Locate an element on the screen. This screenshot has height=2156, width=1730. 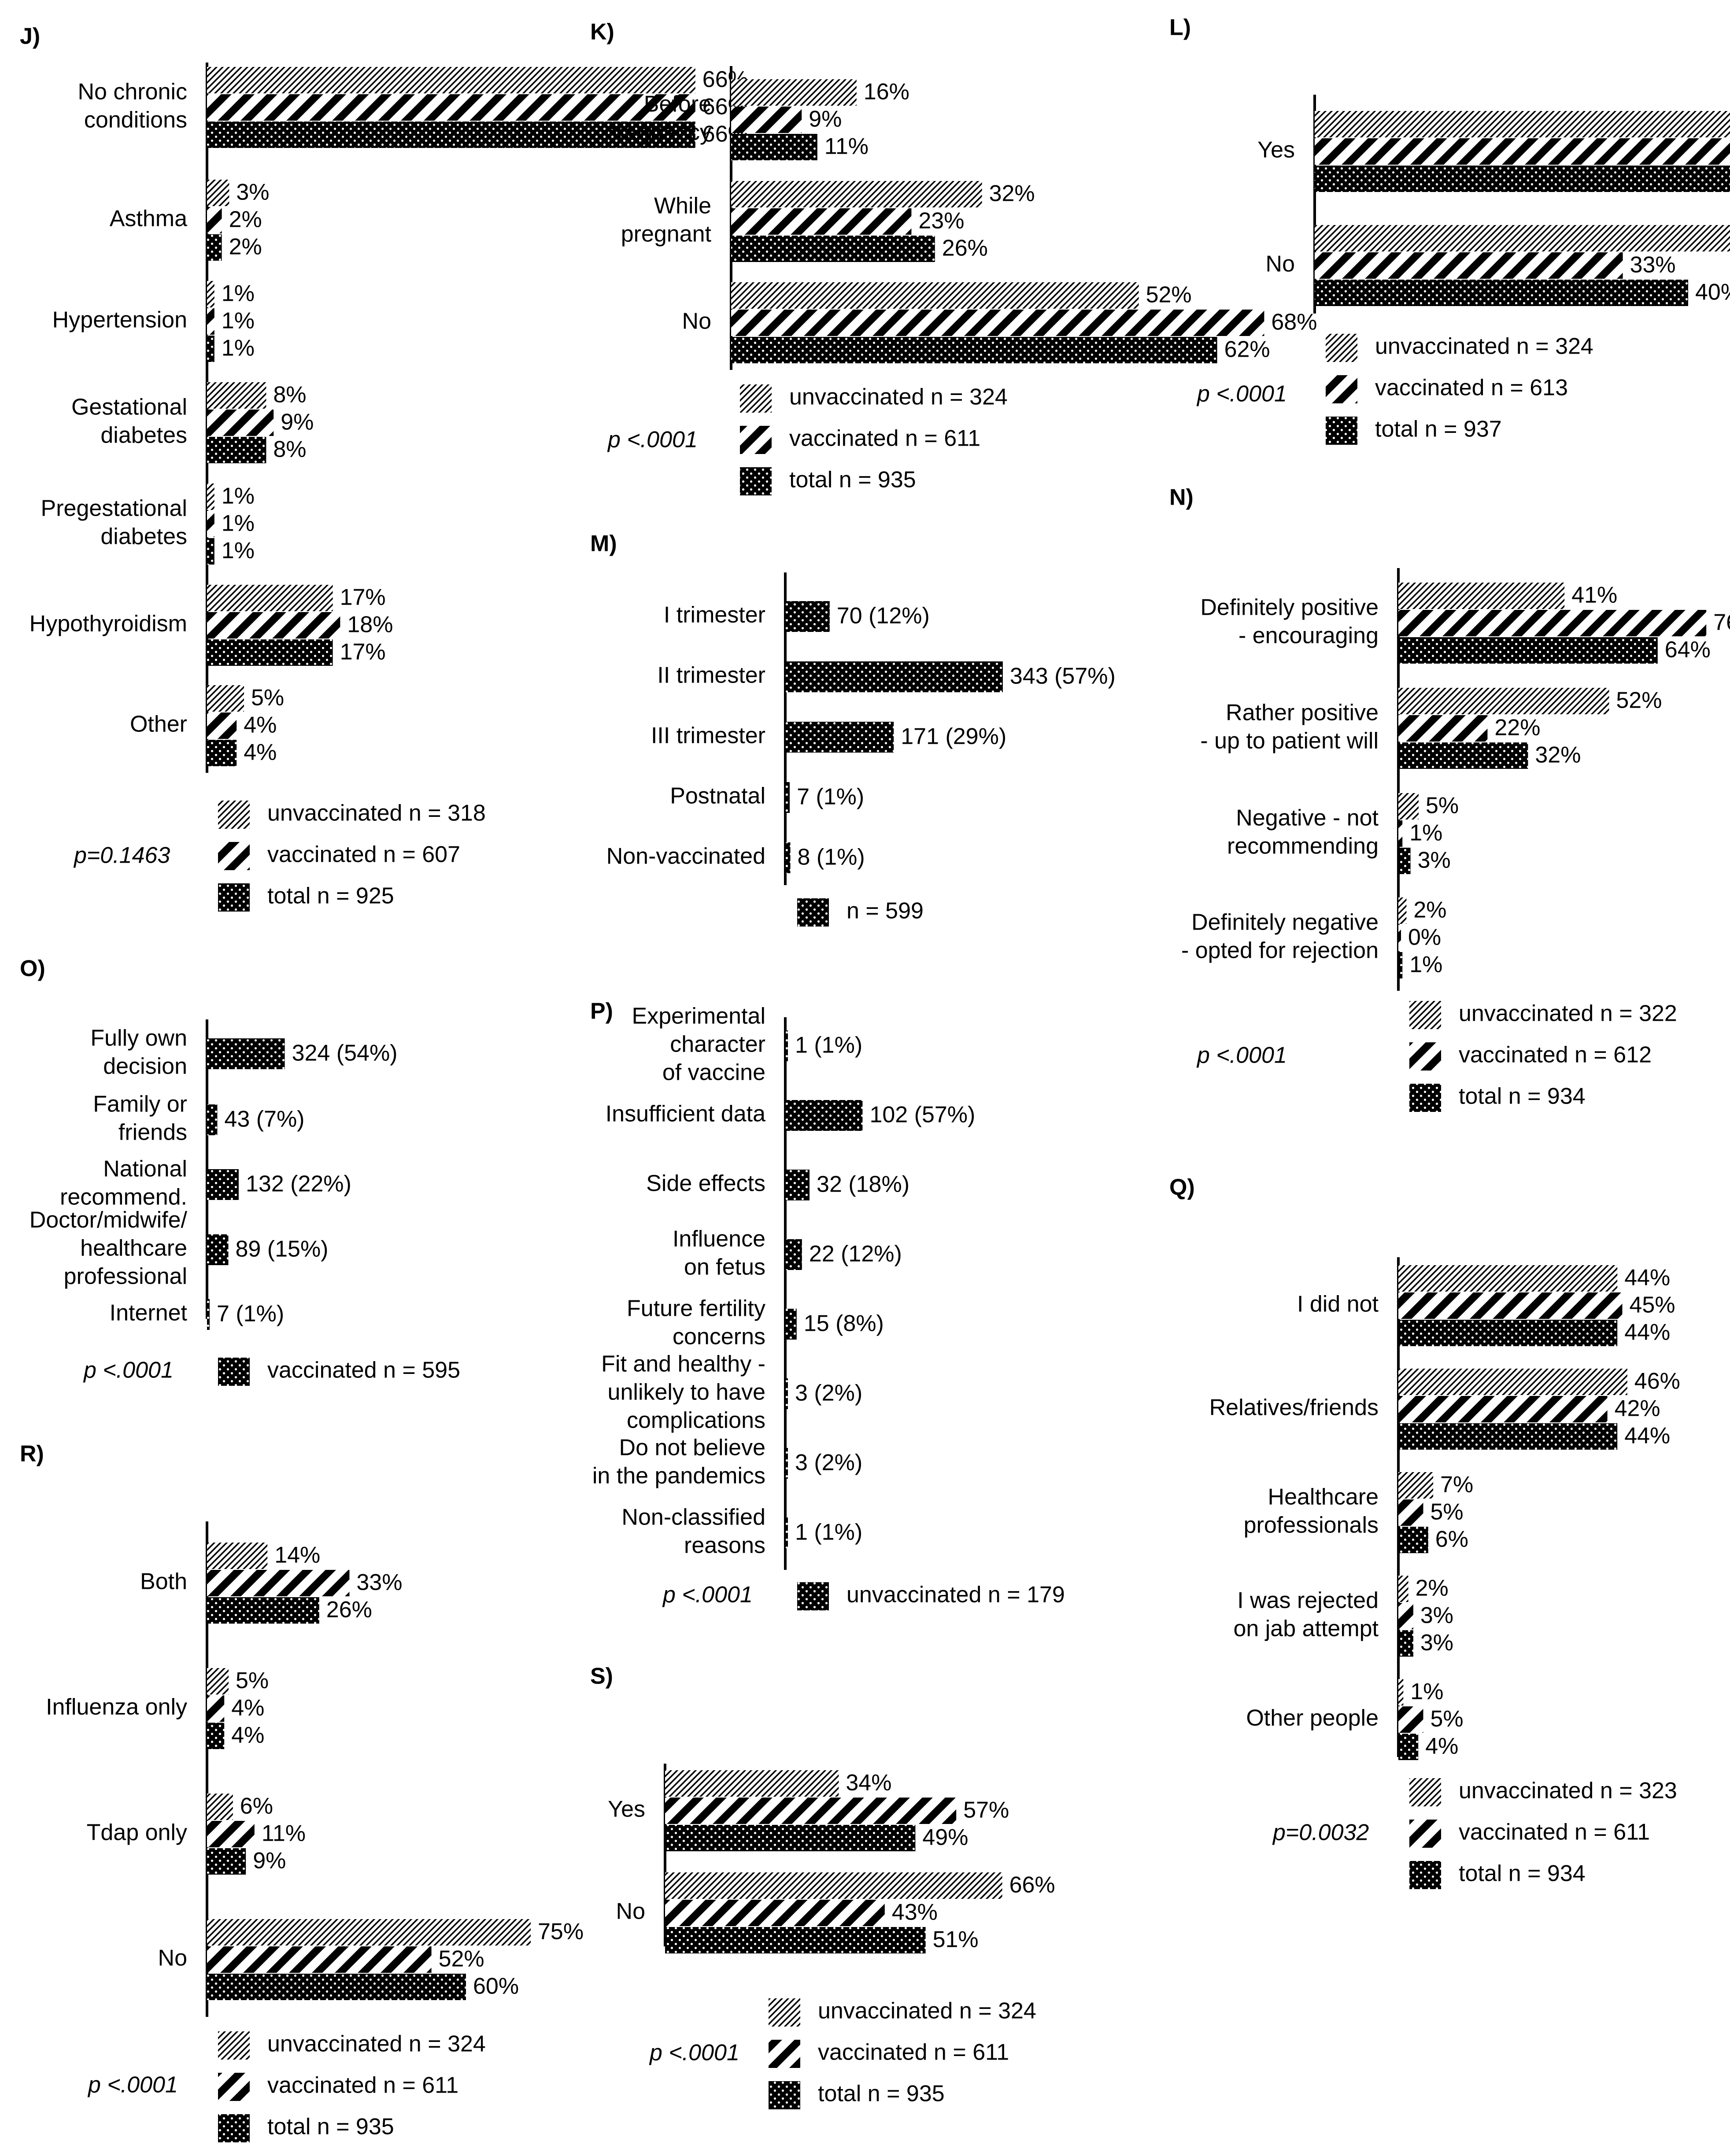
category-label: Definitely positive is located at coordinates (1289, 607).